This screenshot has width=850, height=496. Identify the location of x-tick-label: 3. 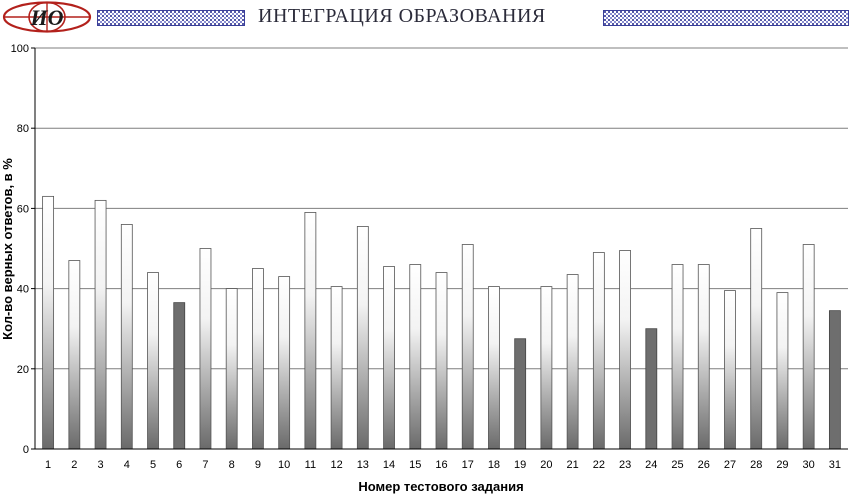
(100, 465).